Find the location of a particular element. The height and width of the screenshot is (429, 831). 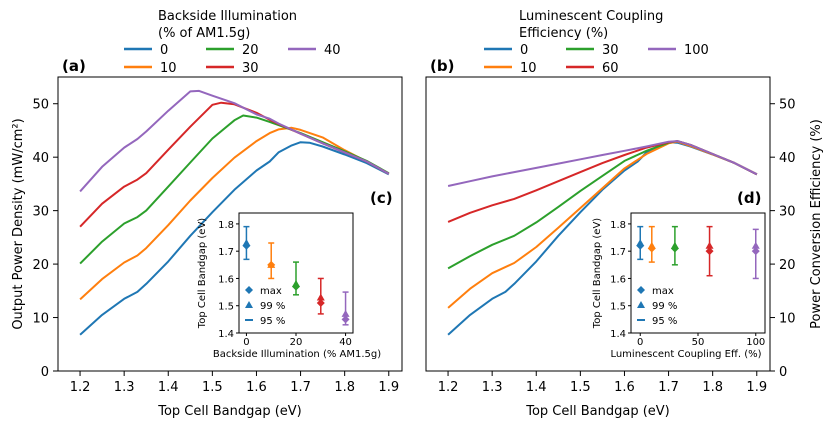

inset-c-xlabel: Backside Illumination (% AM1.5g) is located at coordinates (297, 354).